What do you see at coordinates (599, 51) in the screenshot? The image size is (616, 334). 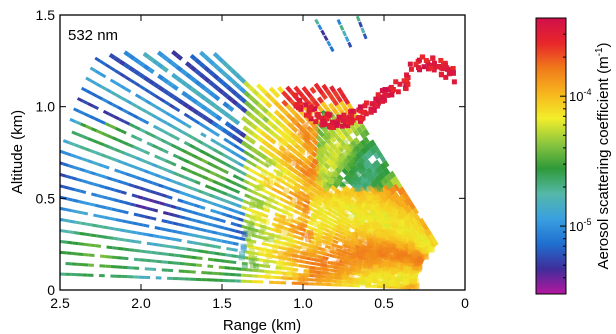 I see `colorbar-label-exponent: -1` at bounding box center [599, 51].